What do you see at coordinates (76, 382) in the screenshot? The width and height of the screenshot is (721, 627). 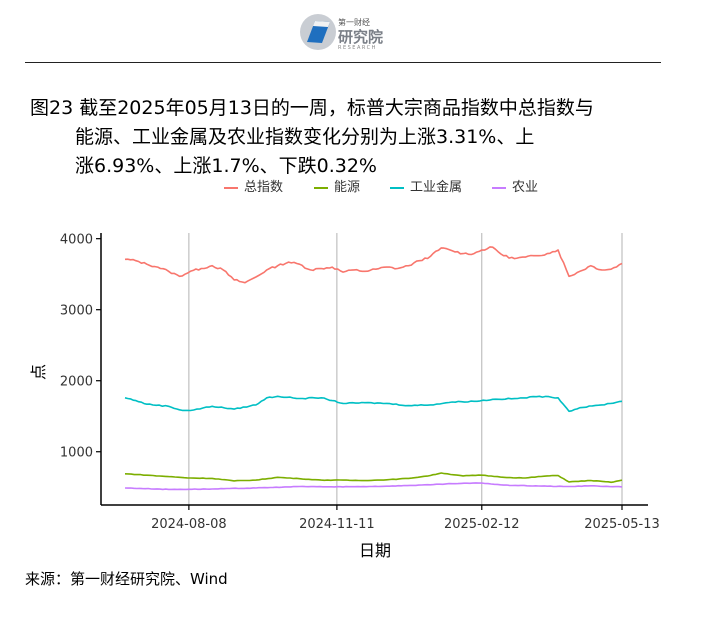 I see `y-tick-label: 2000` at bounding box center [76, 382].